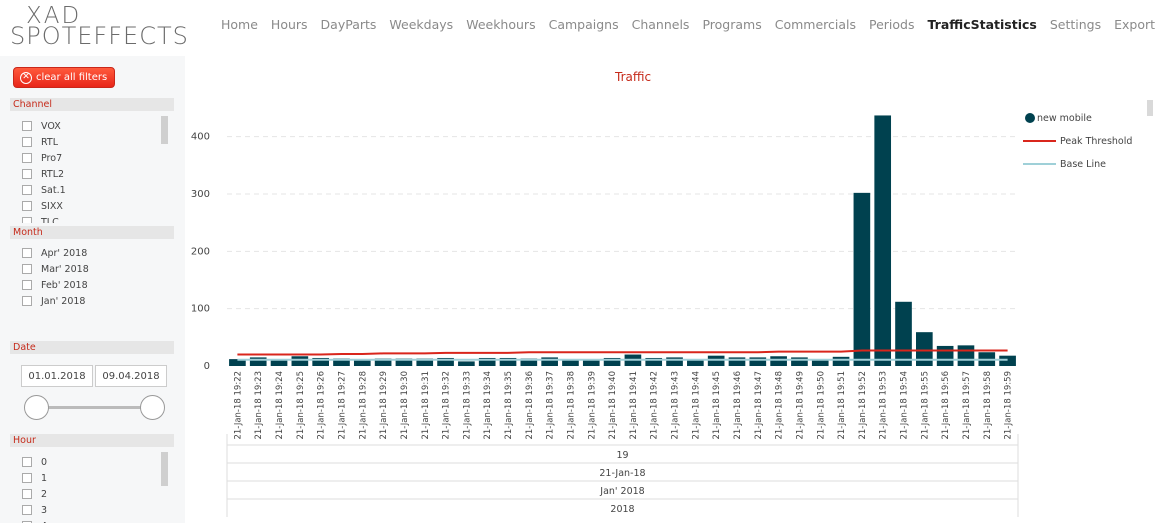 This screenshot has height=523, width=1155. Describe the element at coordinates (55, 285) in the screenshot. I see `month-option: Feb' 2018` at that location.